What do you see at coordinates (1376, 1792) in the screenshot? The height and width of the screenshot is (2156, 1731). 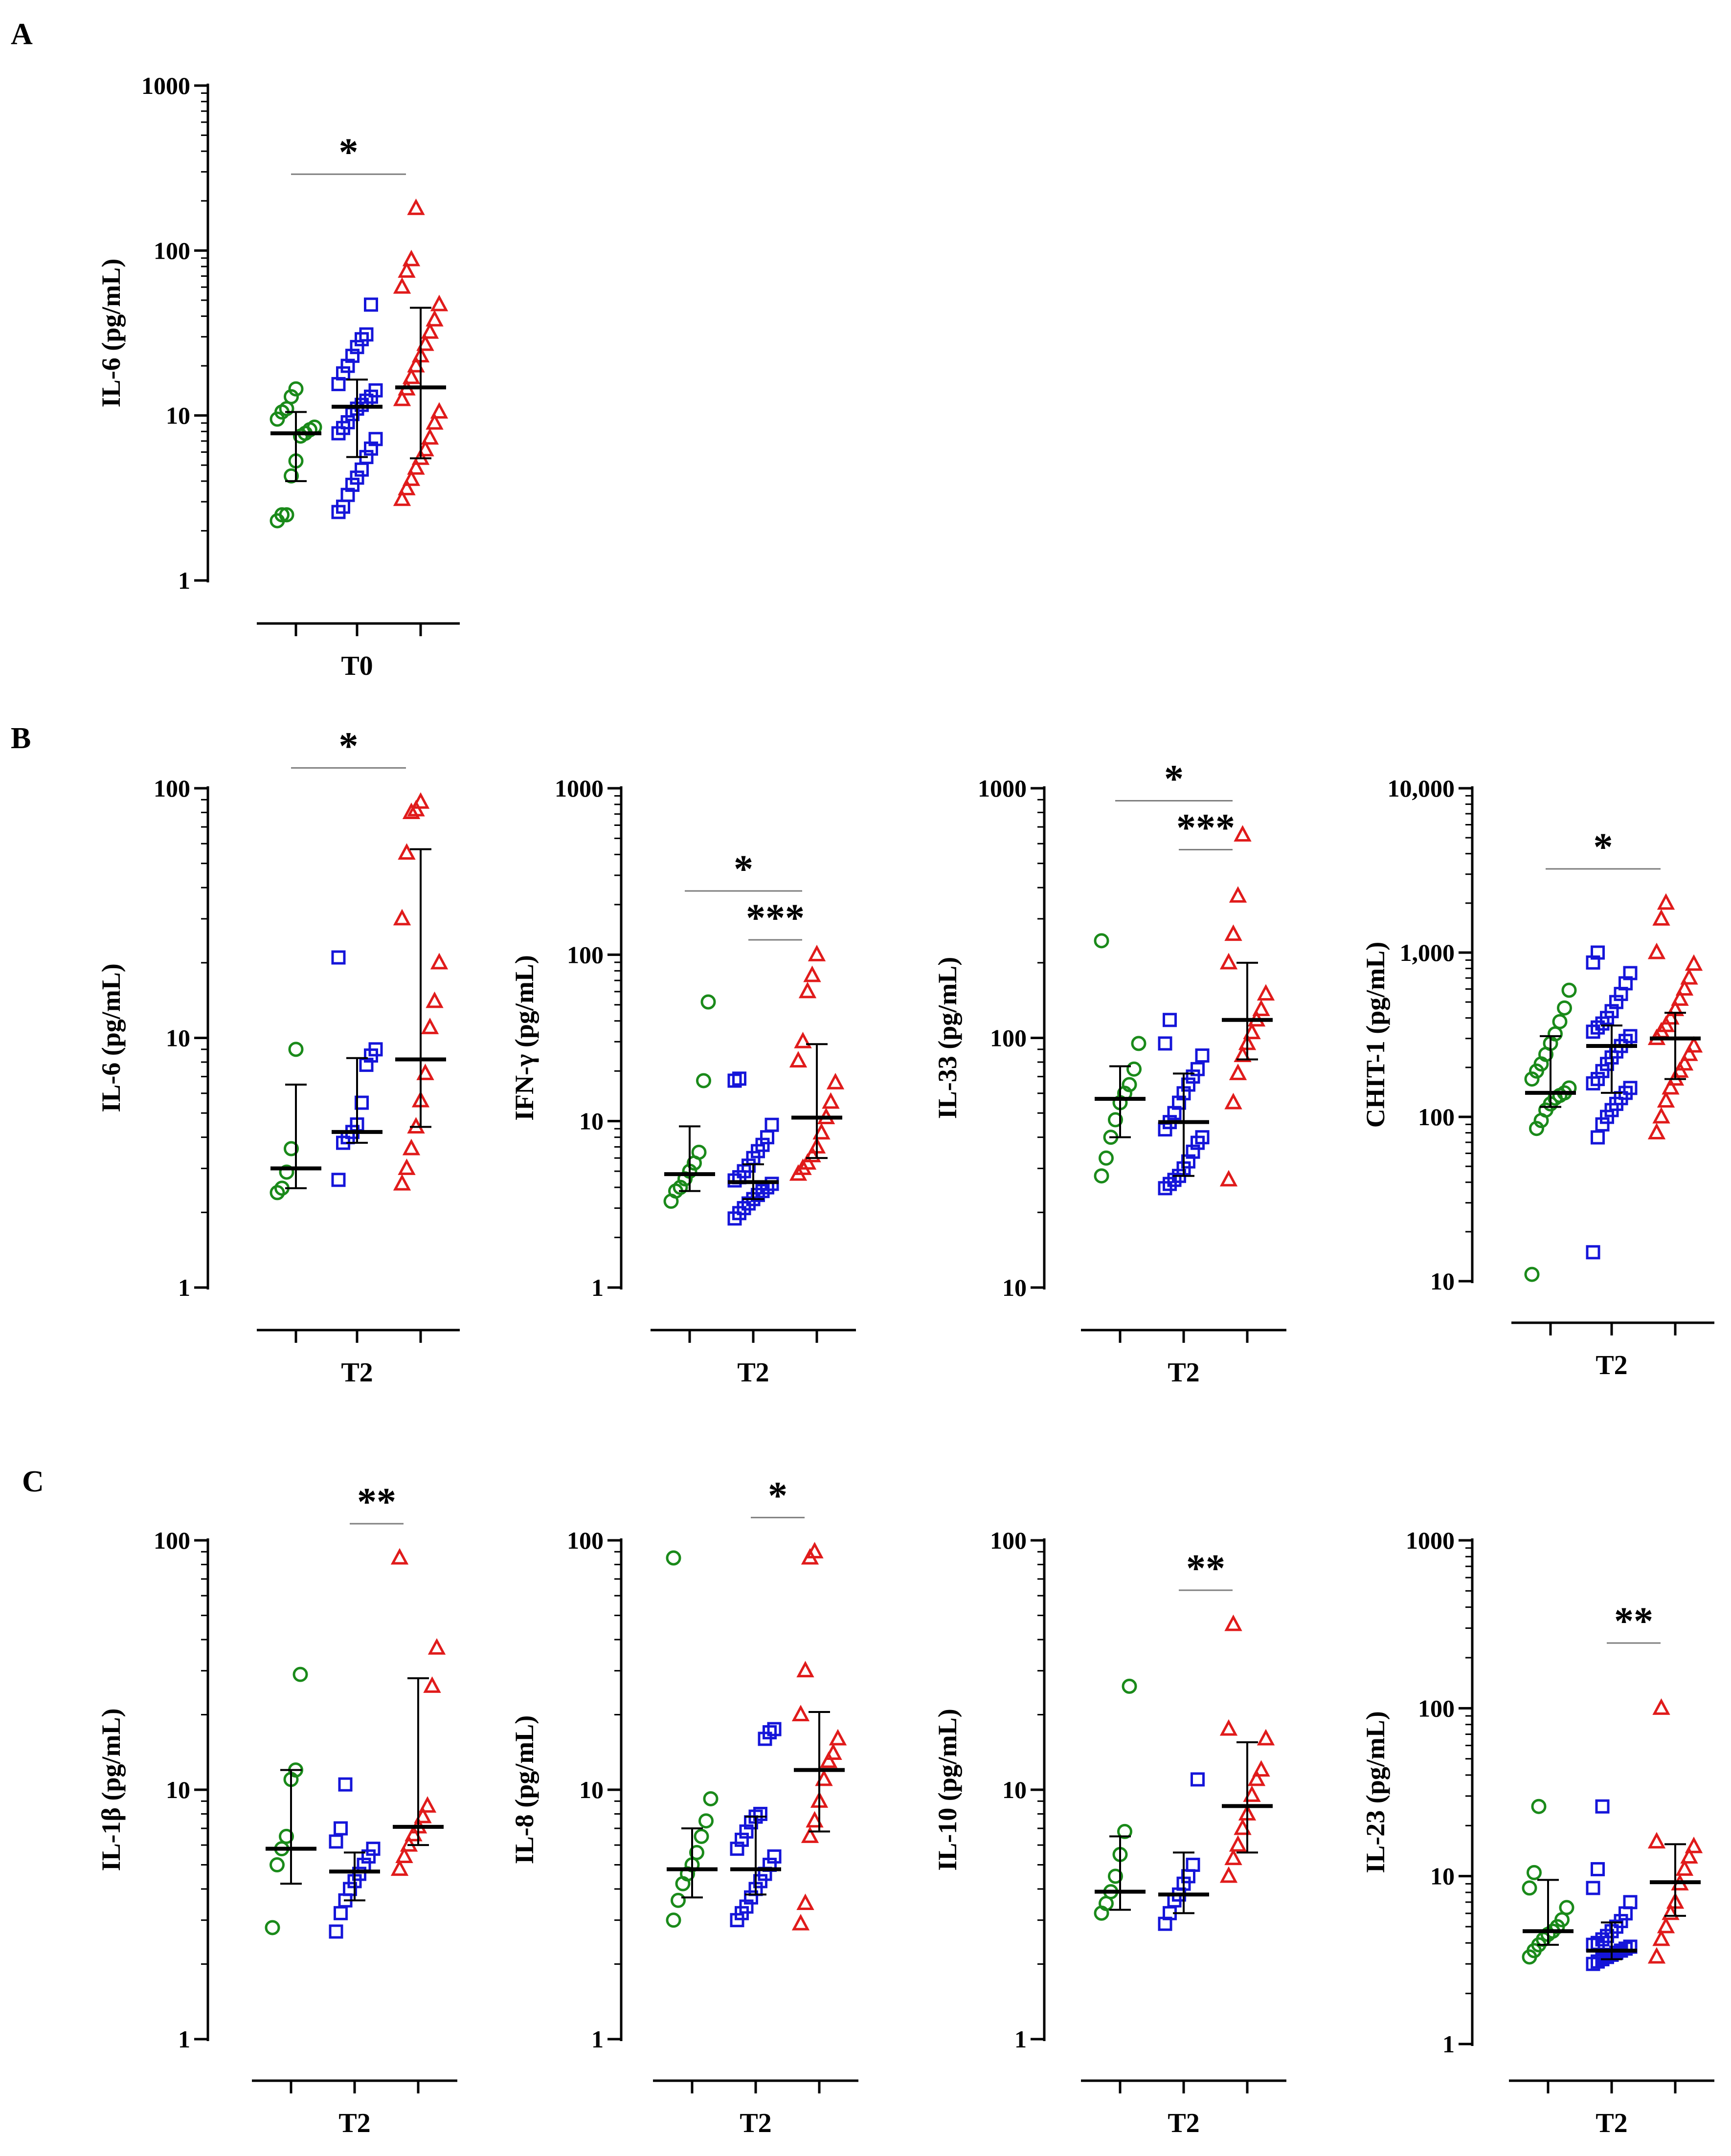 I see `y-axis-label: IL-23 (pg/mL)` at bounding box center [1376, 1792].